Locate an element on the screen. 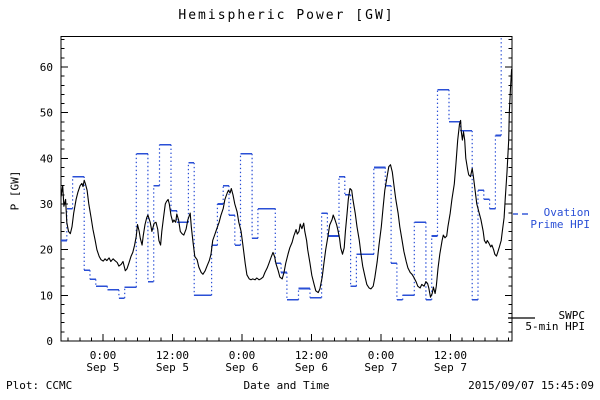 This screenshot has width=600, height=400. legend-ovation-line1: Ovation is located at coordinates (566, 212).